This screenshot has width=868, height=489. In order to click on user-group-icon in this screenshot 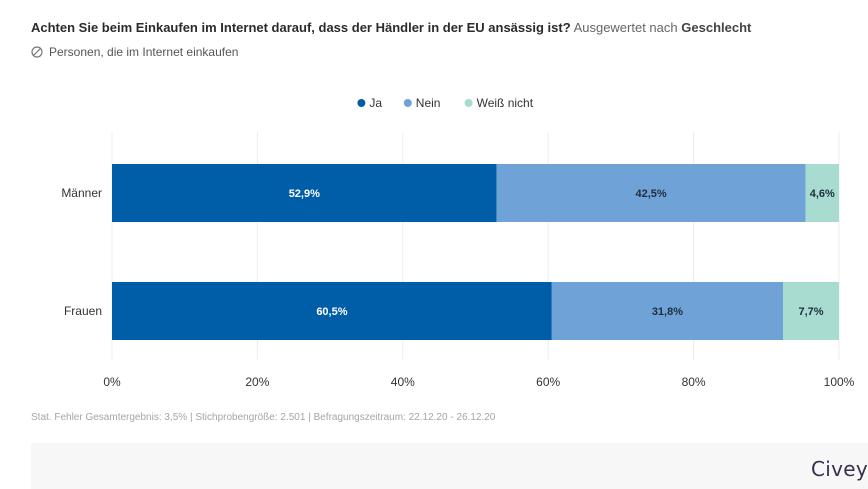, I will do `click(37, 52)`.